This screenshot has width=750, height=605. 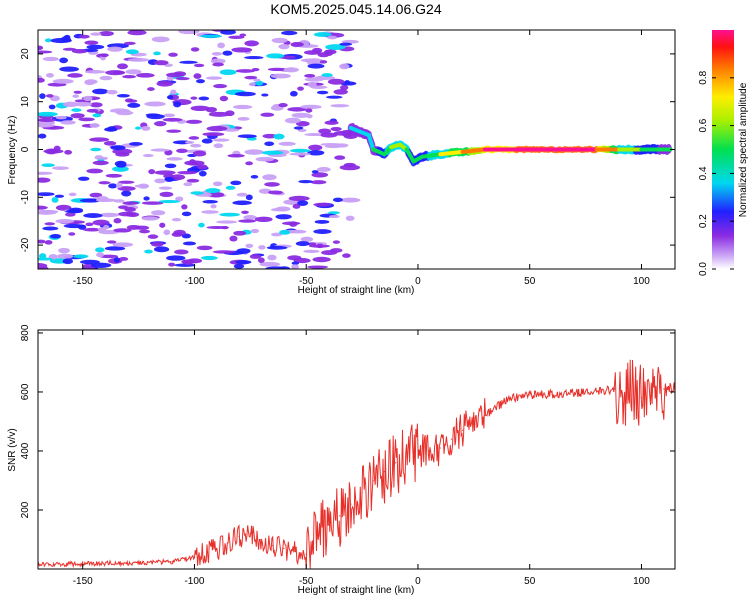 What do you see at coordinates (703, 173) in the screenshot?
I see `colorbar-tick-label: 0.4` at bounding box center [703, 173].